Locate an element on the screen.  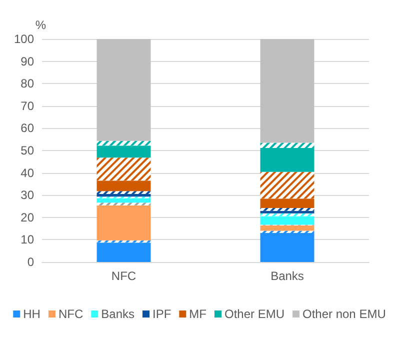
y-axis-title: % is located at coordinates (40, 25).